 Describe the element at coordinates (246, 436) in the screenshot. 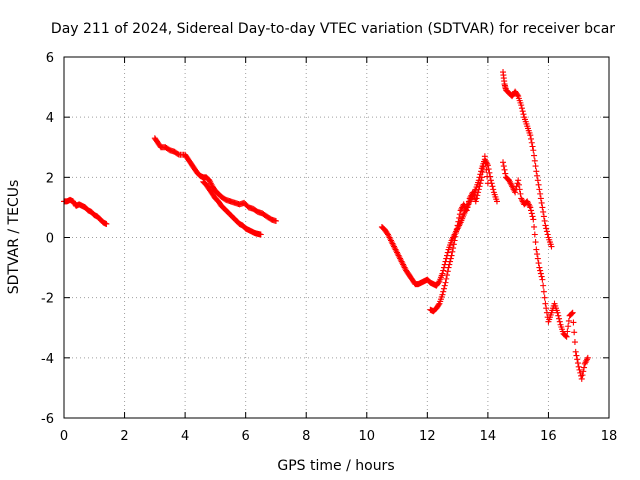

I see `x-tick-label: 6` at that location.